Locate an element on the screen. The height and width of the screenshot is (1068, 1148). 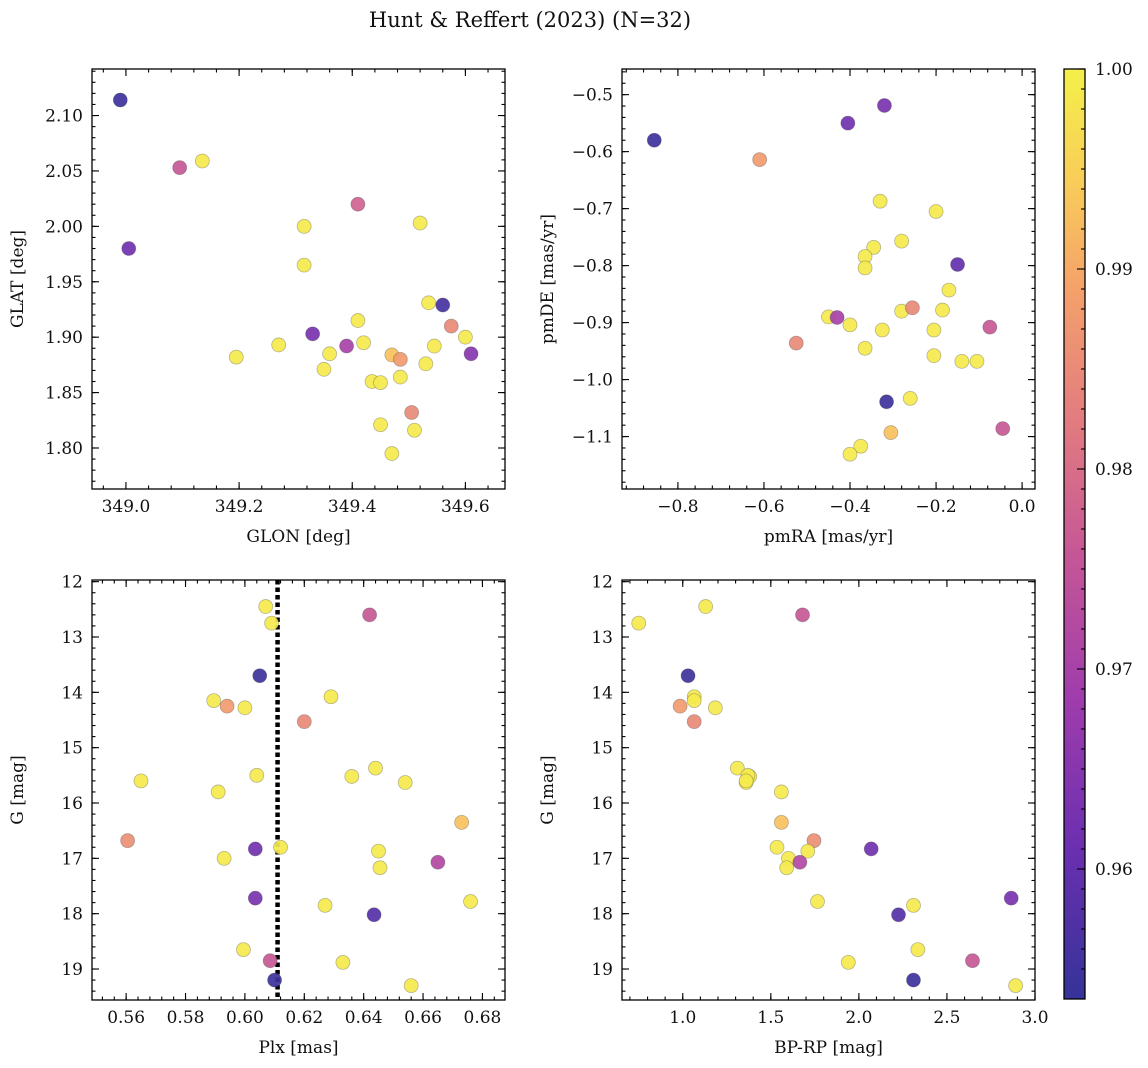
y-tick-label: 15 is located at coordinates (72, 749).